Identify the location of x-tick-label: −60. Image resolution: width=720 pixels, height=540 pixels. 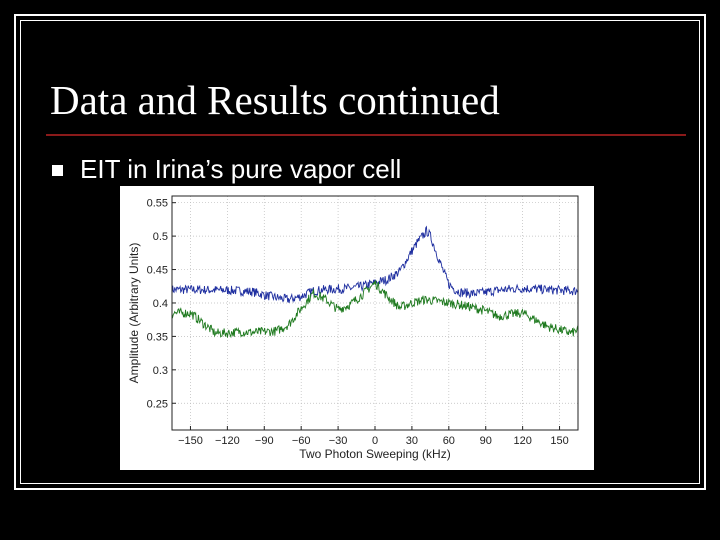
(301, 441).